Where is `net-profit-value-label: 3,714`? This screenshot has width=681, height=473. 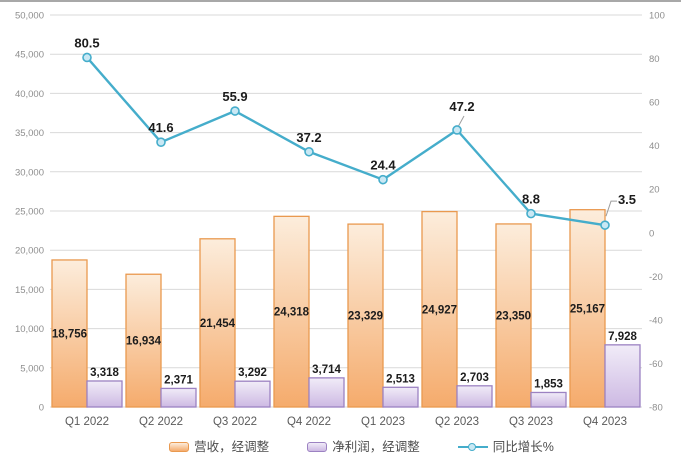 net-profit-value-label: 3,714 is located at coordinates (326, 370).